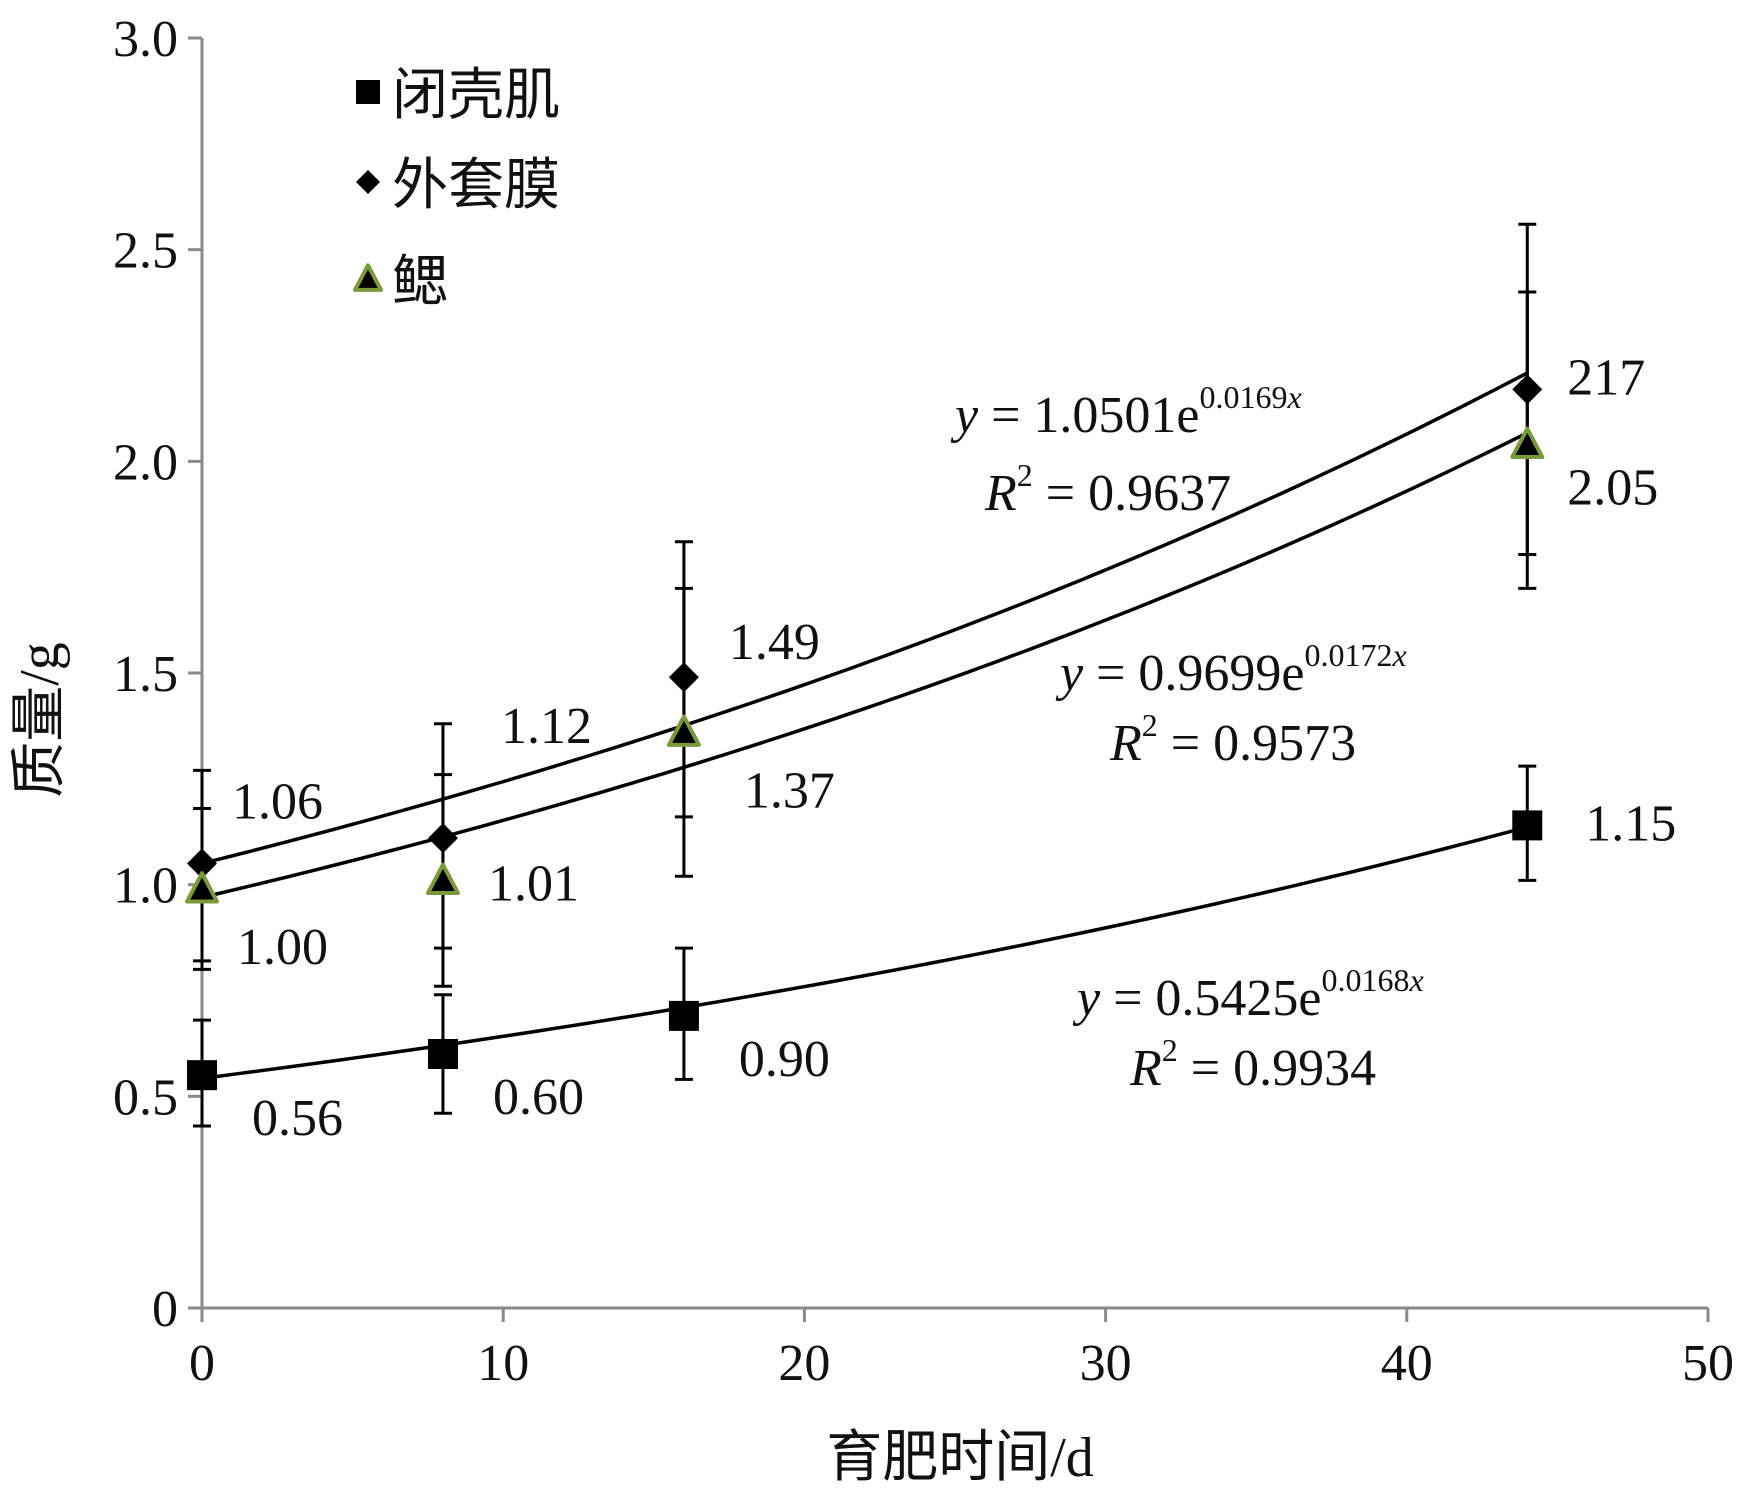 The image size is (1738, 1490). Describe the element at coordinates (145, 39) in the screenshot. I see `y-tick-label: 3.0` at that location.